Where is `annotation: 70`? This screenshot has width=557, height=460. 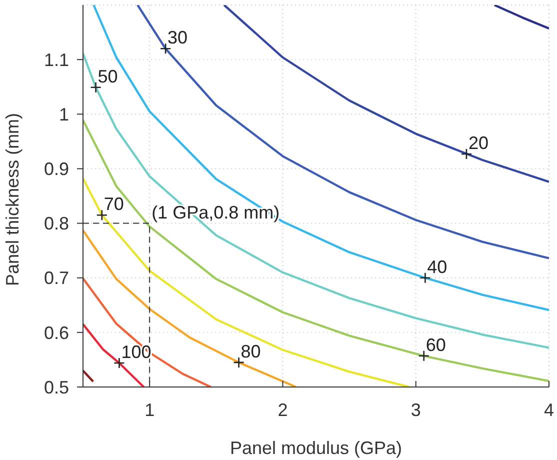
annotation: 70 is located at coordinates (114, 204).